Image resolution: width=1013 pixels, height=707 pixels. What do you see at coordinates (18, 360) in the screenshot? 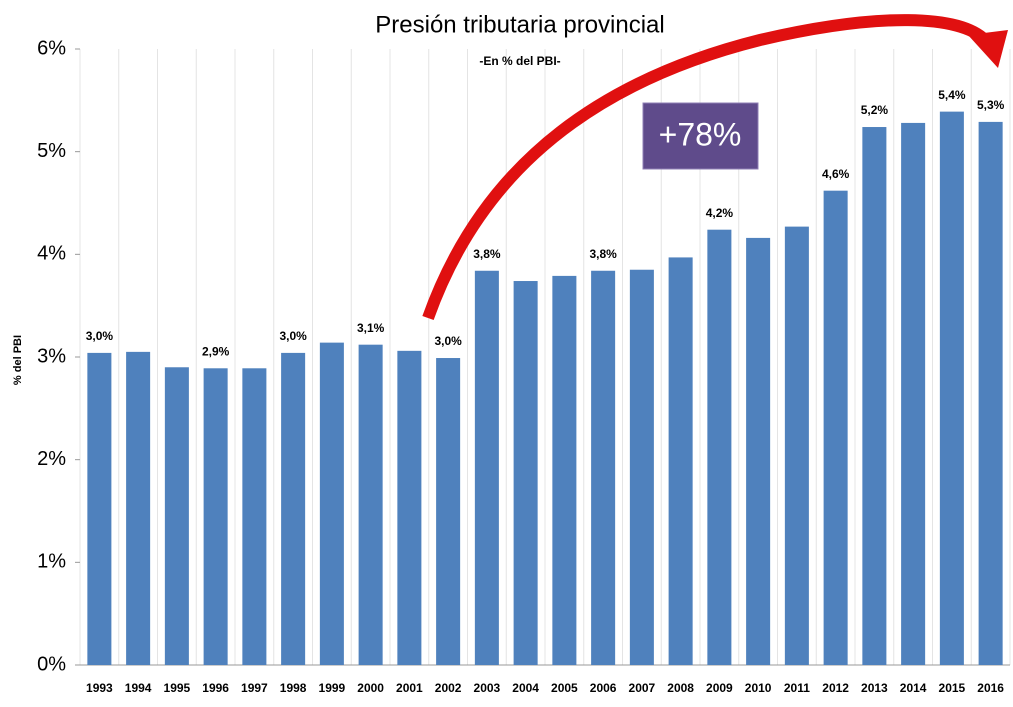
I see `y-axis-label: % del PBI` at bounding box center [18, 360].